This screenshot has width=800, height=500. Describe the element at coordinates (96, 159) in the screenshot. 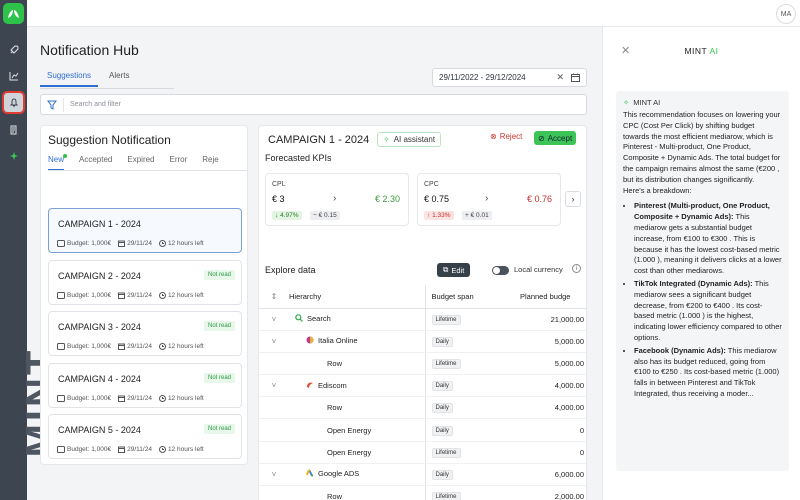

I see `tab-accepted: Accepted` at that location.